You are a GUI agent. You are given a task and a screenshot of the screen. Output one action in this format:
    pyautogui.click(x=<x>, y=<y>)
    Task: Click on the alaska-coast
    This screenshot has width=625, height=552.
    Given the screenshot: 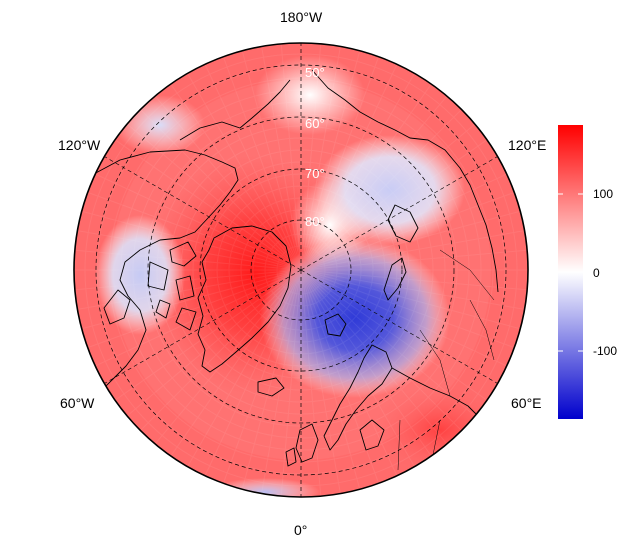 What is the action you would take?
    pyautogui.click(x=235, y=110)
    